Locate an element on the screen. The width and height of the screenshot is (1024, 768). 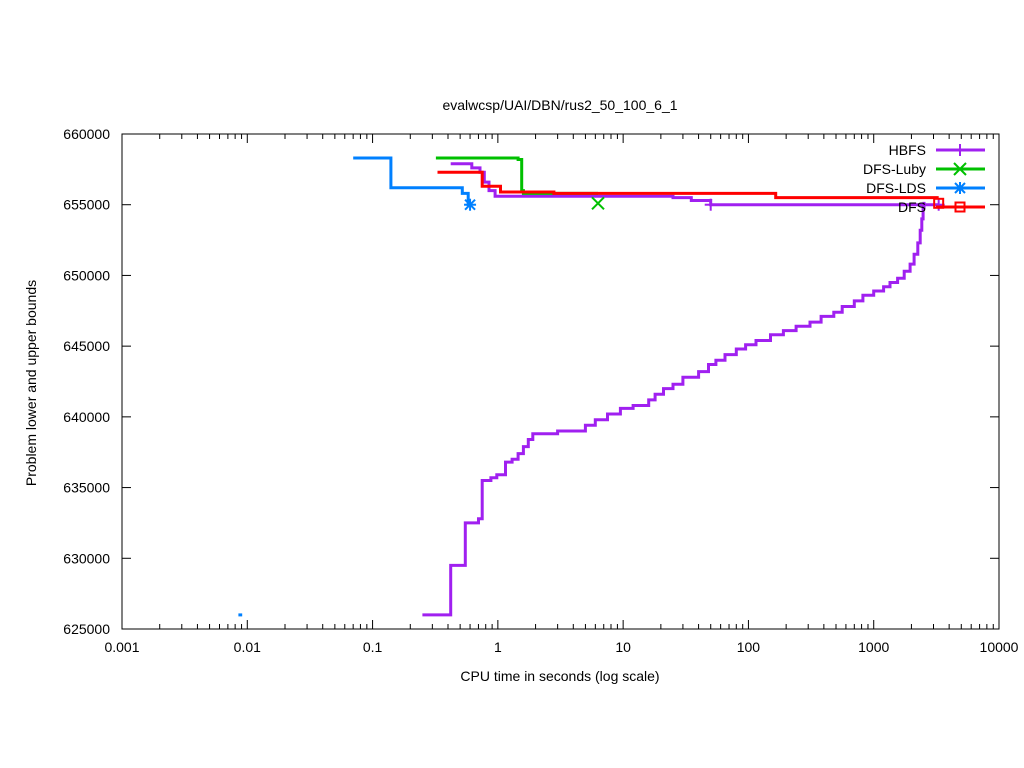
y-tick-label: 640000 is located at coordinates (86, 417).